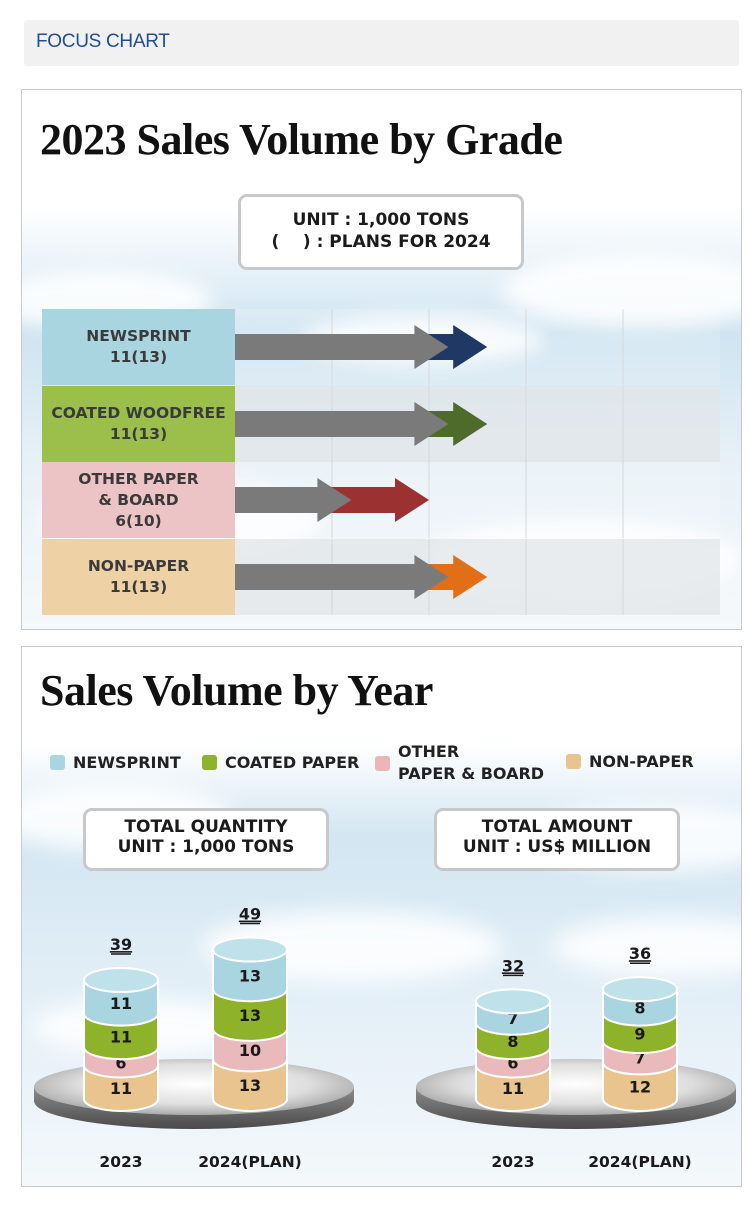 This screenshot has width=750, height=1214. Describe the element at coordinates (250, 1050) in the screenshot. I see `segment-value-label: 10` at that location.